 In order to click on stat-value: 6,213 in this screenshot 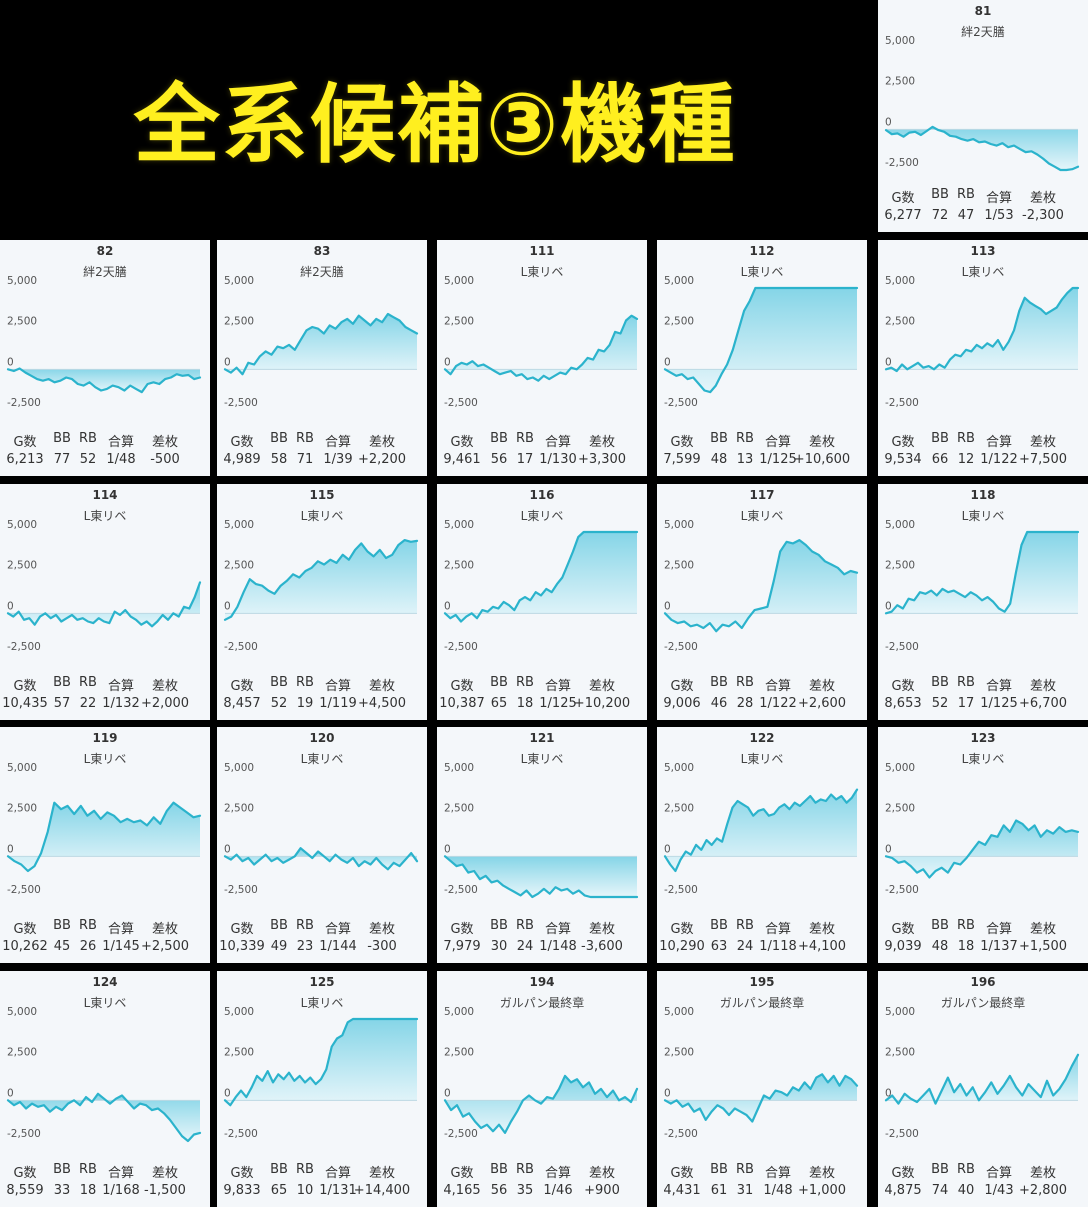, I will do `click(25, 459)`.